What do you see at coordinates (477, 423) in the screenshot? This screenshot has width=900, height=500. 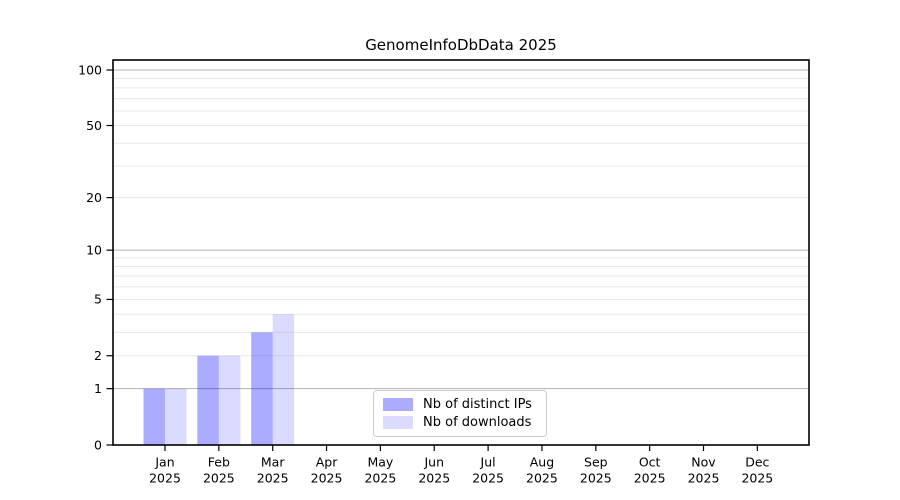 I see `legend-label-downloads: Nb of downloads` at bounding box center [477, 423].